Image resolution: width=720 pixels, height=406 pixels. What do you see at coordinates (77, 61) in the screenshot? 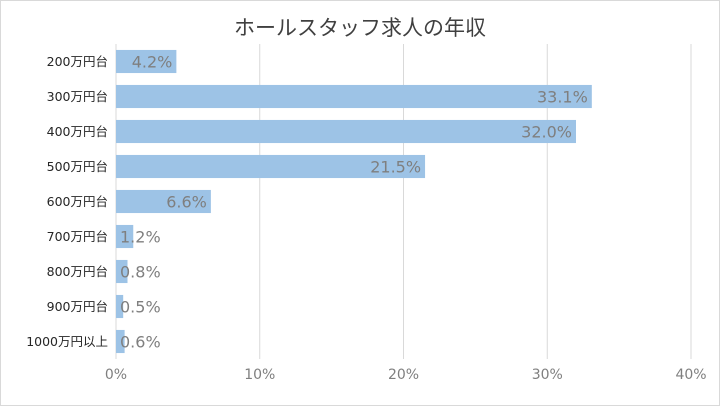
I see `category-label: 200万円台` at bounding box center [77, 61].